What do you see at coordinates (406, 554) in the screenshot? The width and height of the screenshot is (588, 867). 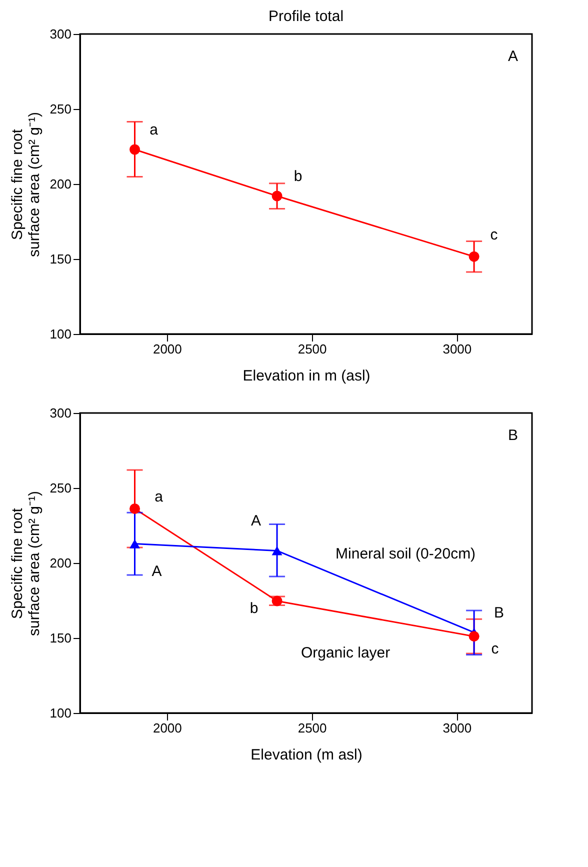 I see `series-label: Mineral soil (0-20cm)` at bounding box center [406, 554].